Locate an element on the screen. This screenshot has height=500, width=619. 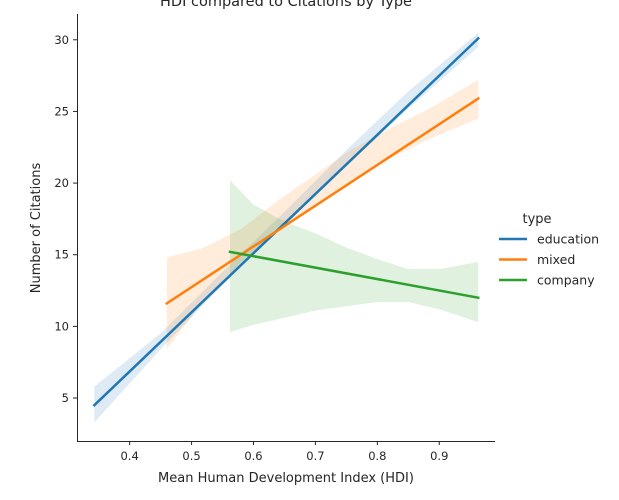
legend: type education mixed company is located at coordinates (549, 250).